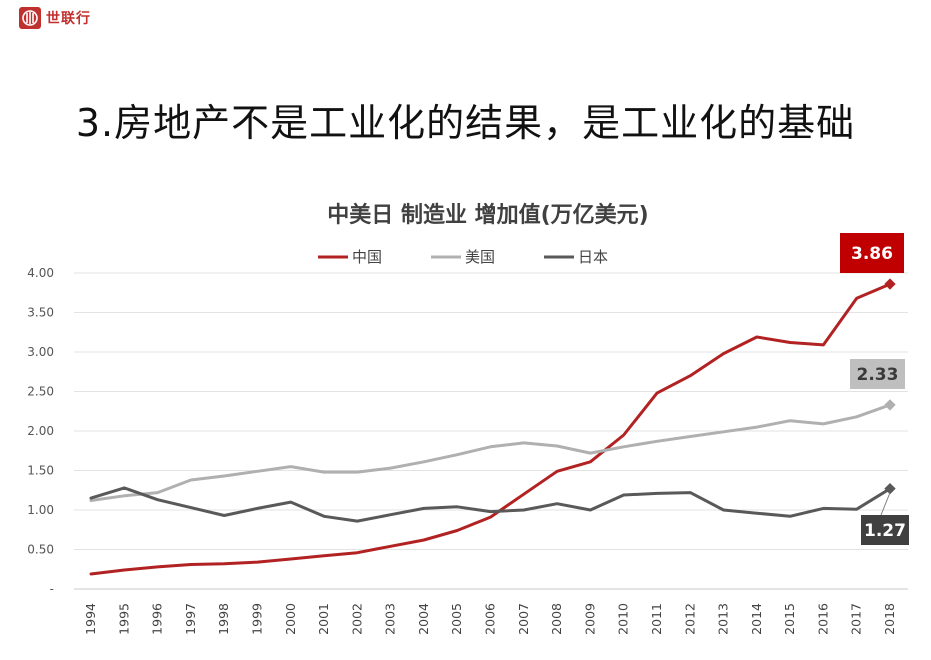  Describe the element at coordinates (30, 18) in the screenshot. I see `brand-logo-icon` at that location.